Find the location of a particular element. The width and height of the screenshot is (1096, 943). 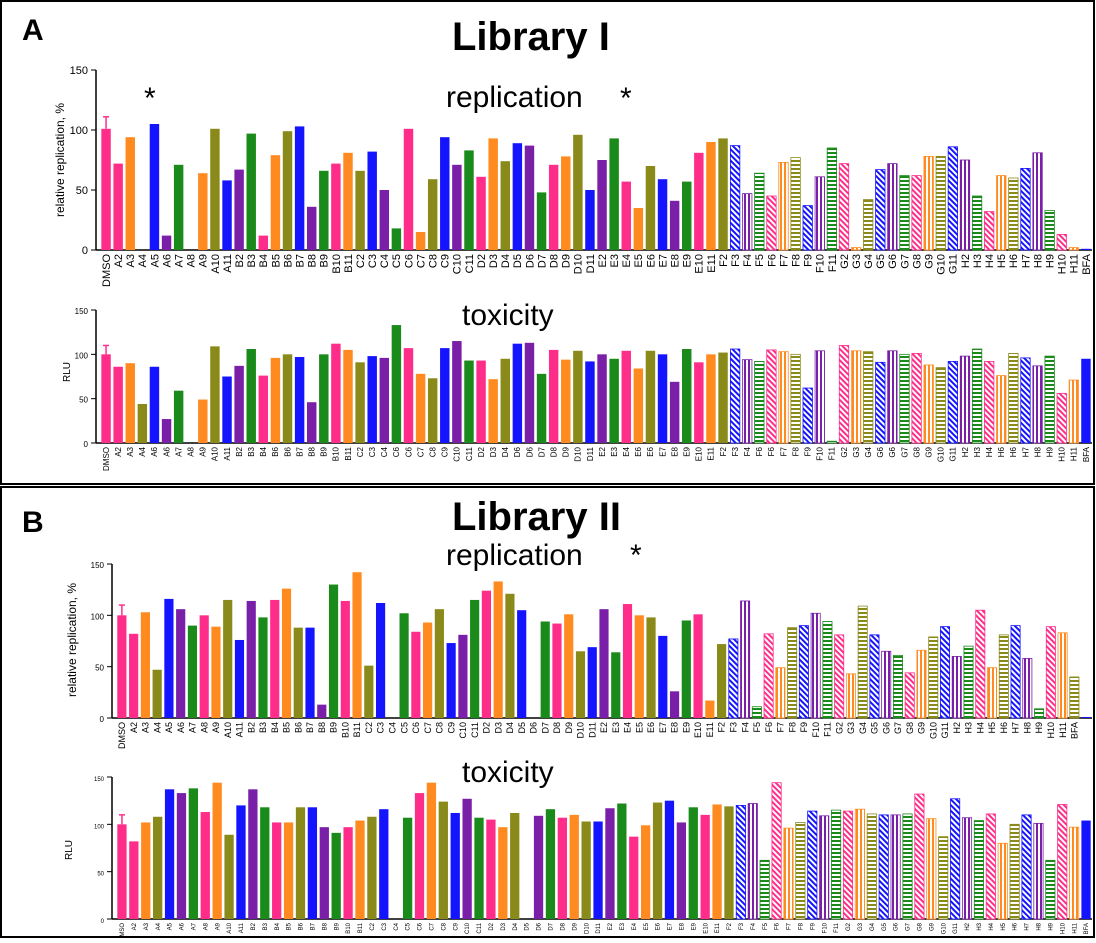

x-tick-label: A5 is located at coordinates (169, 727).